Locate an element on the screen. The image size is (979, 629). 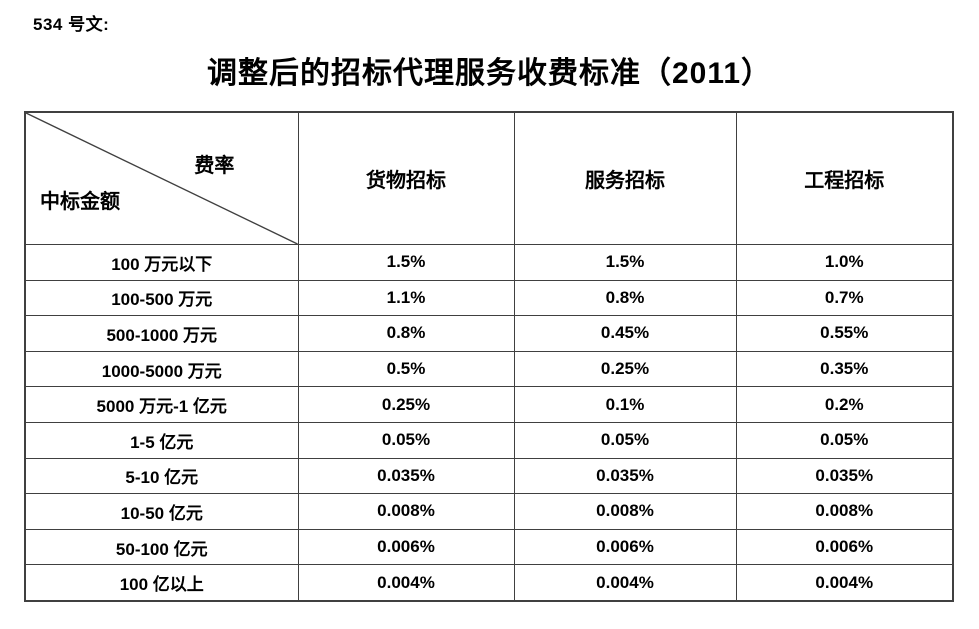
table-row: 10-50 亿元 0.008% 0.008% 0.008% is located at coordinates (489, 511).